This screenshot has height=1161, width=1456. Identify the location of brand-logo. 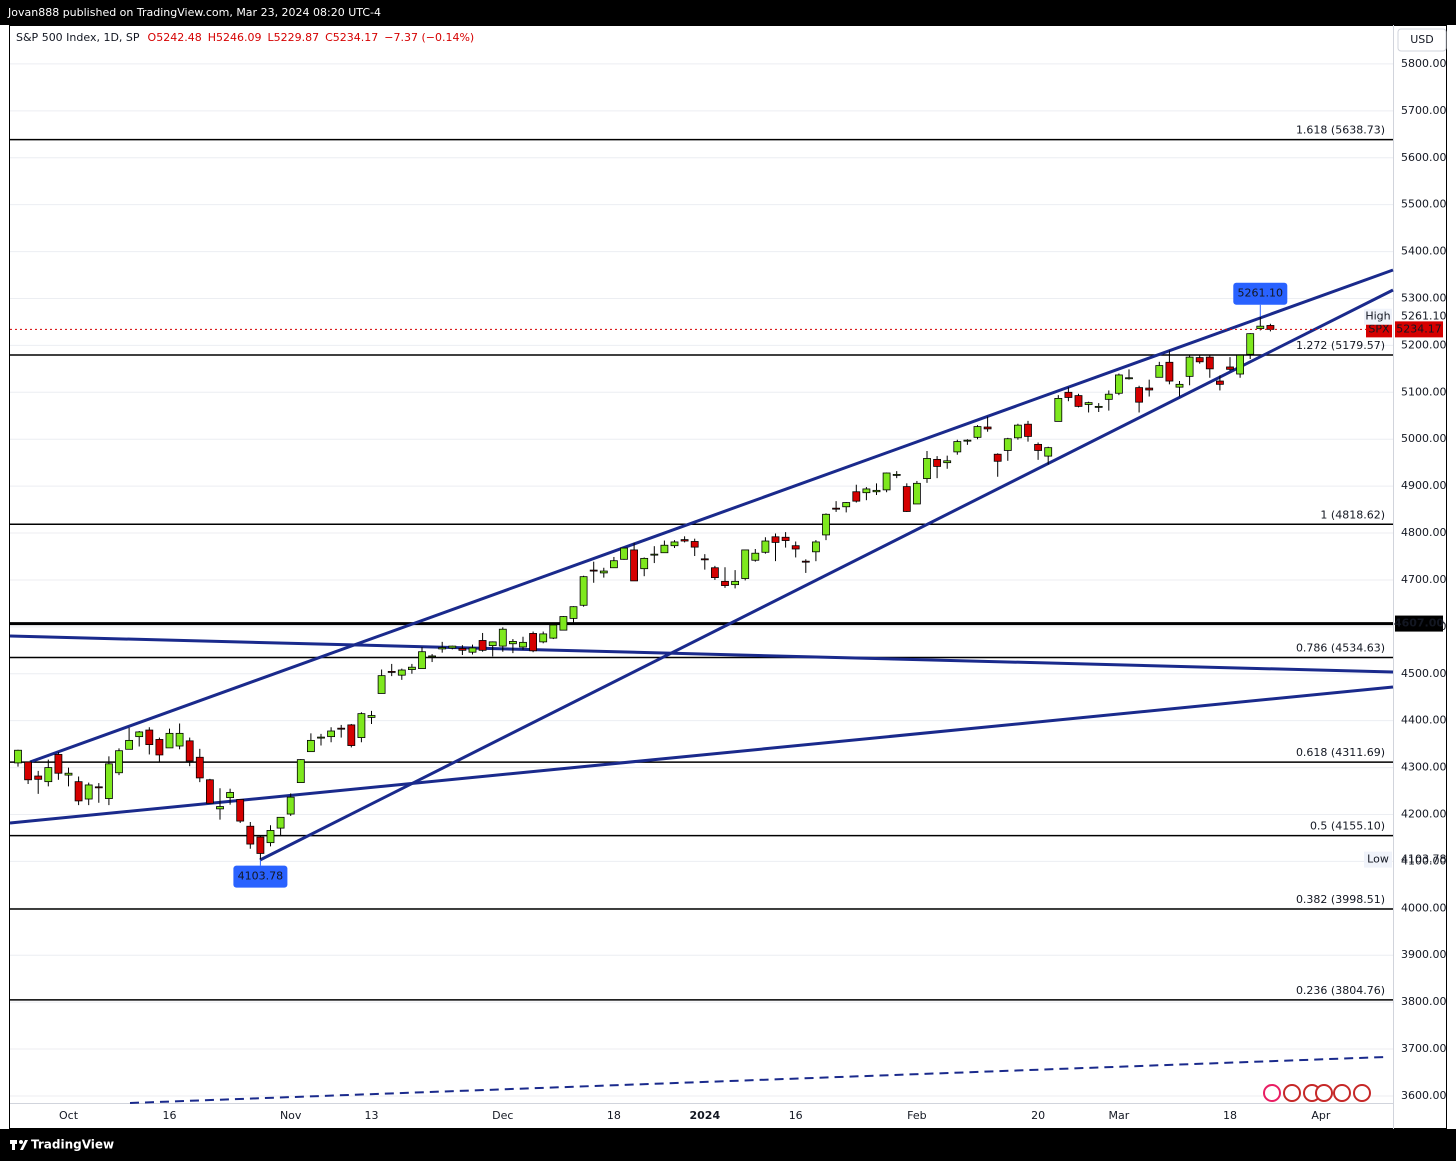
(19, 1145).